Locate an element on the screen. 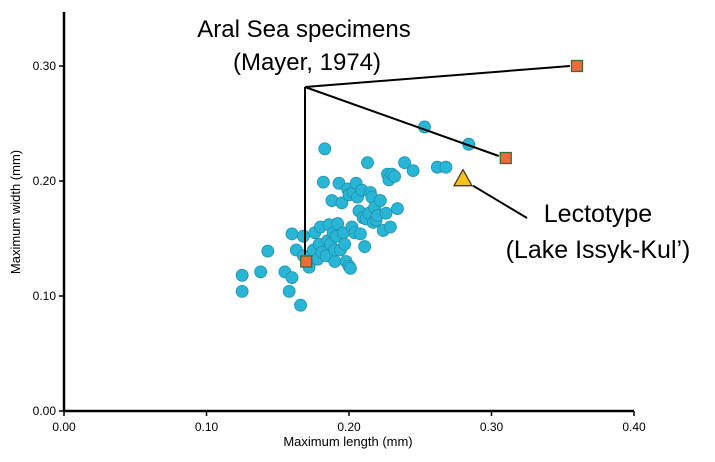 Image resolution: width=715 pixels, height=462 pixels. y-axis-label: Maximum width (mm) is located at coordinates (15, 212).